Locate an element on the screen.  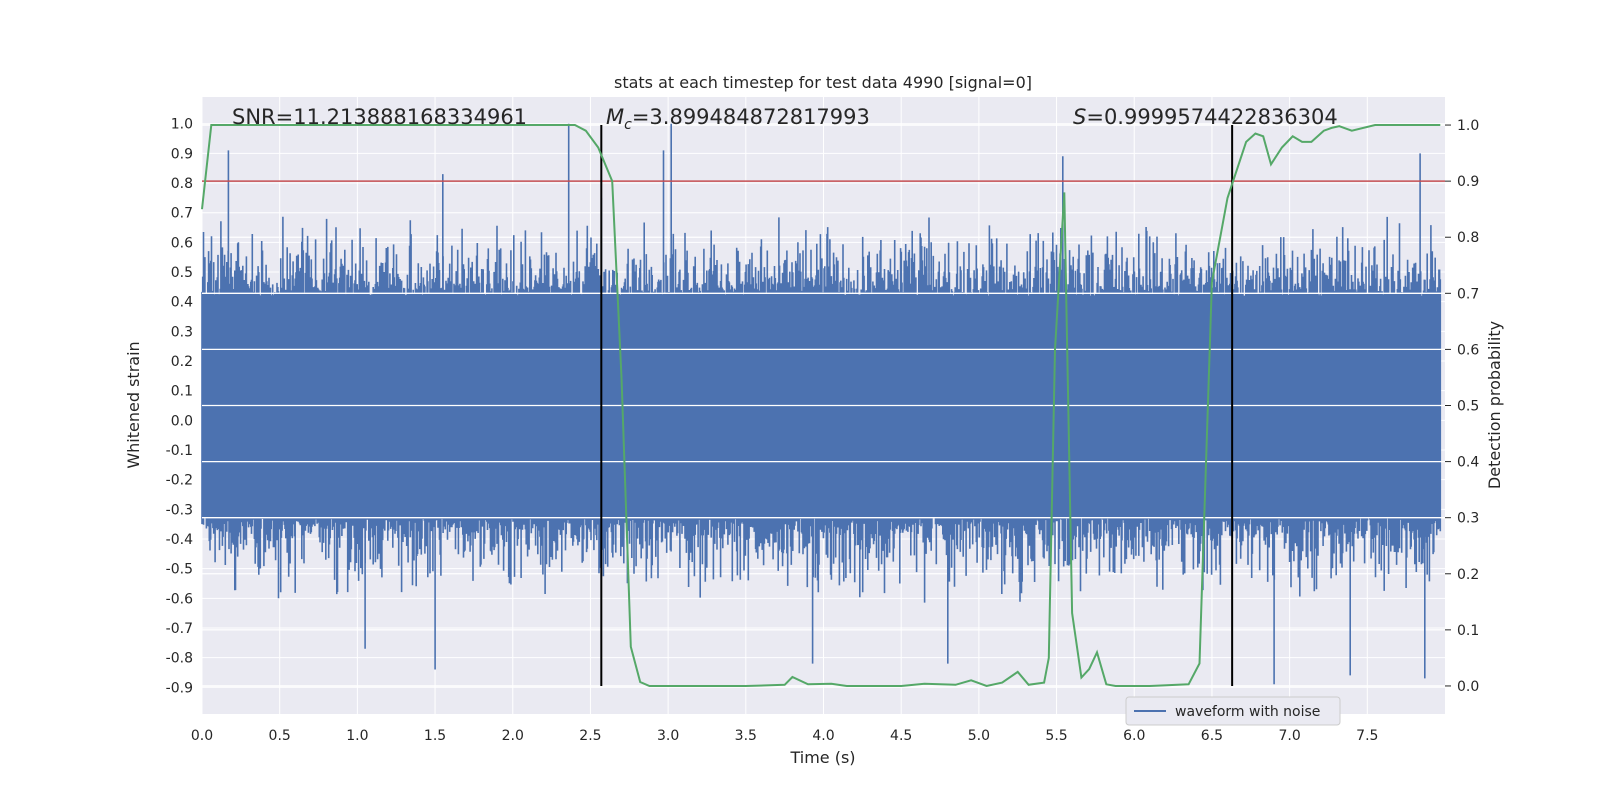
y-tick-label: 0.9 is located at coordinates (182, 154).